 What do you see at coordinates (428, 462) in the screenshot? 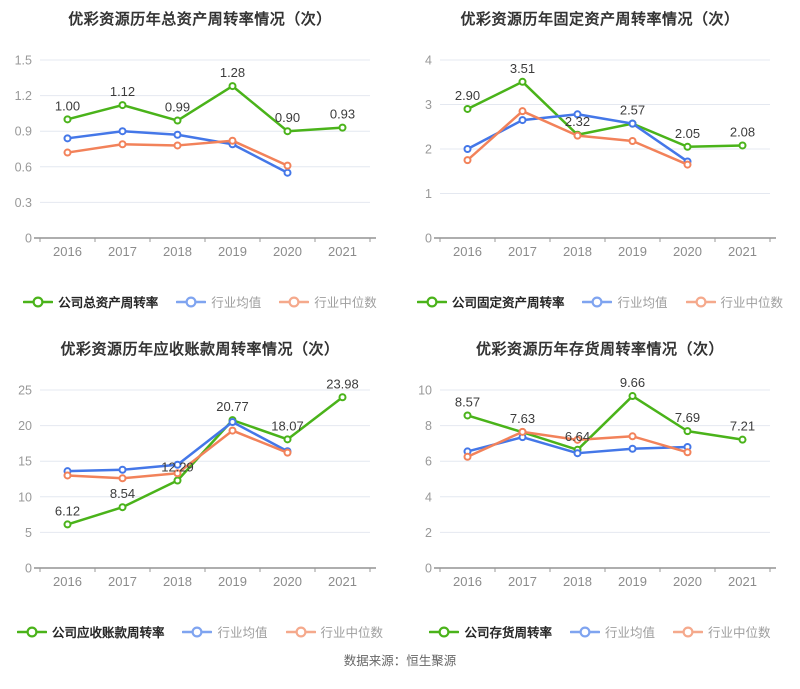
I see `y-tick-label: 6` at bounding box center [428, 462].